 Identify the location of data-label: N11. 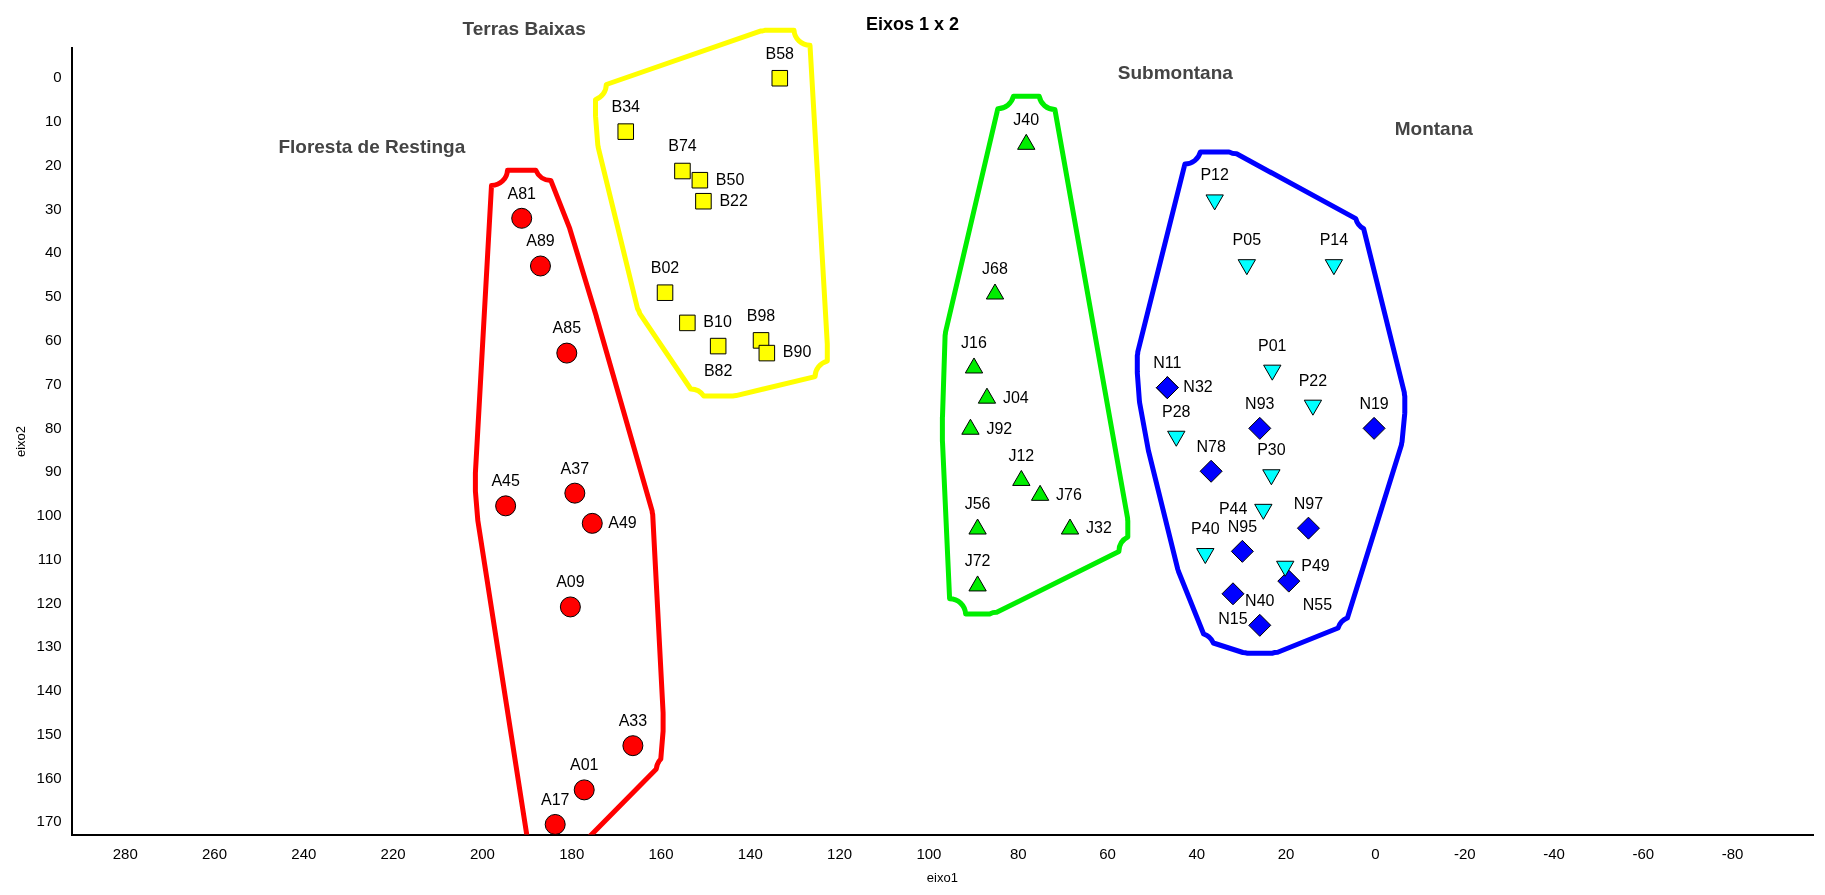
(1167, 363).